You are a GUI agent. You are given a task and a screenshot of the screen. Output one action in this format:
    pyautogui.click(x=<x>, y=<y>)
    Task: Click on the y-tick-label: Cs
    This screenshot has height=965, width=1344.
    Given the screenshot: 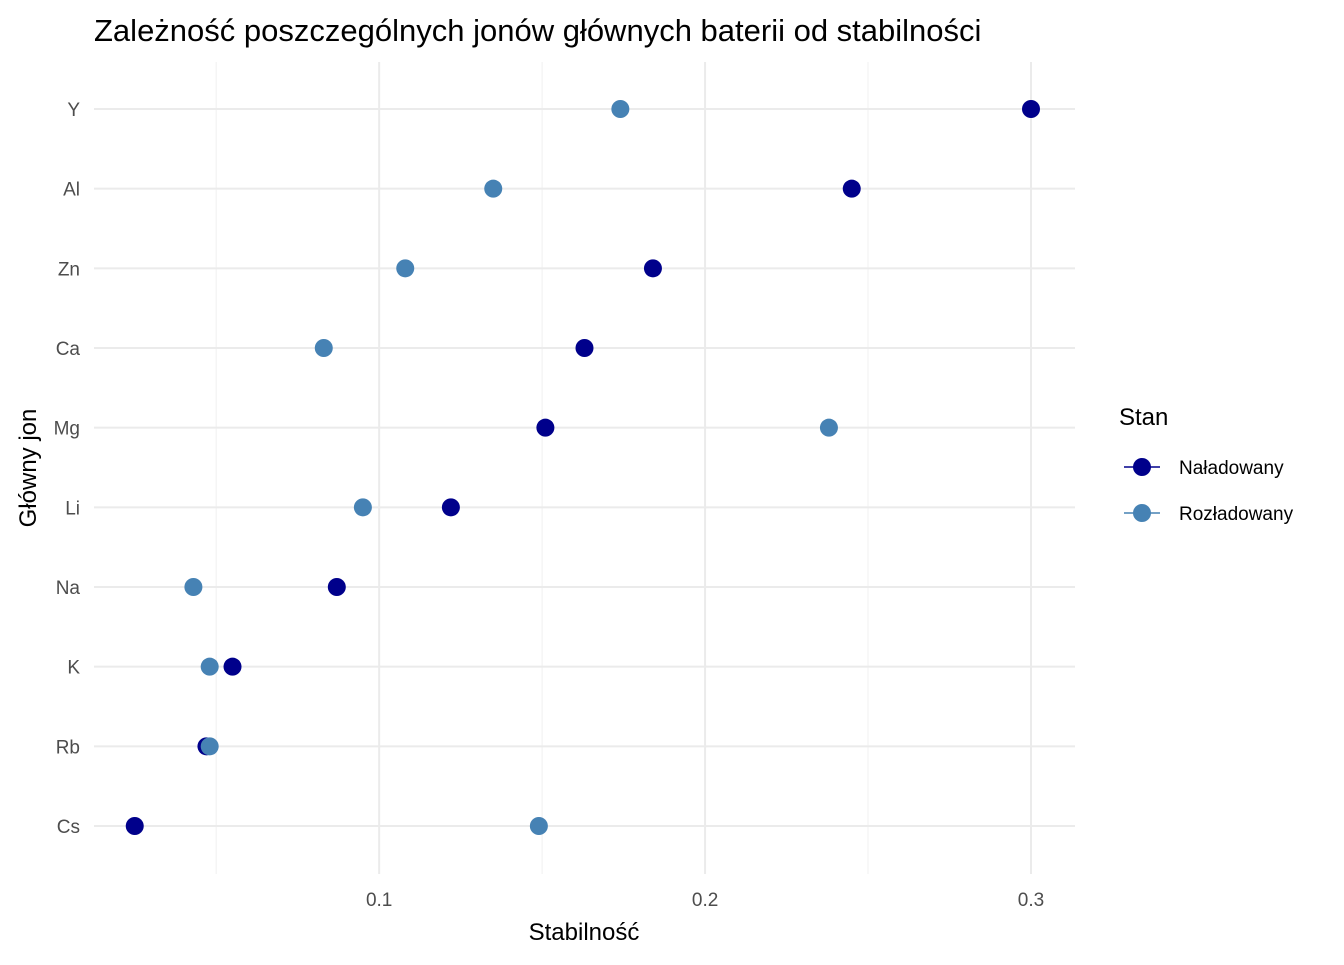 What is the action you would take?
    pyautogui.click(x=68, y=827)
    